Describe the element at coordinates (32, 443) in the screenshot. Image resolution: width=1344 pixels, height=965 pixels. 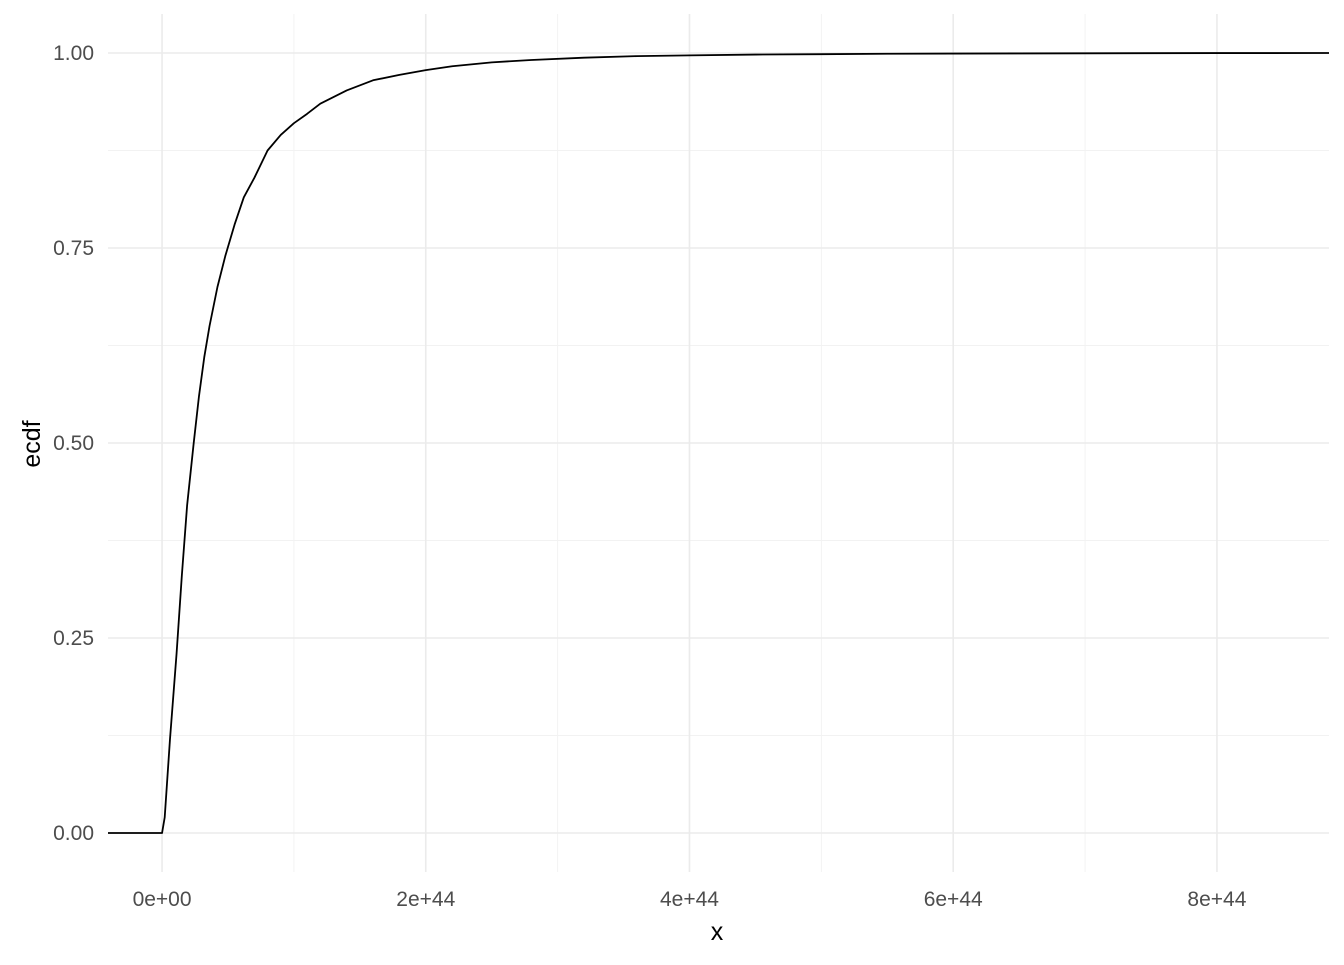
I see `y-axis-title: ecdf` at that location.